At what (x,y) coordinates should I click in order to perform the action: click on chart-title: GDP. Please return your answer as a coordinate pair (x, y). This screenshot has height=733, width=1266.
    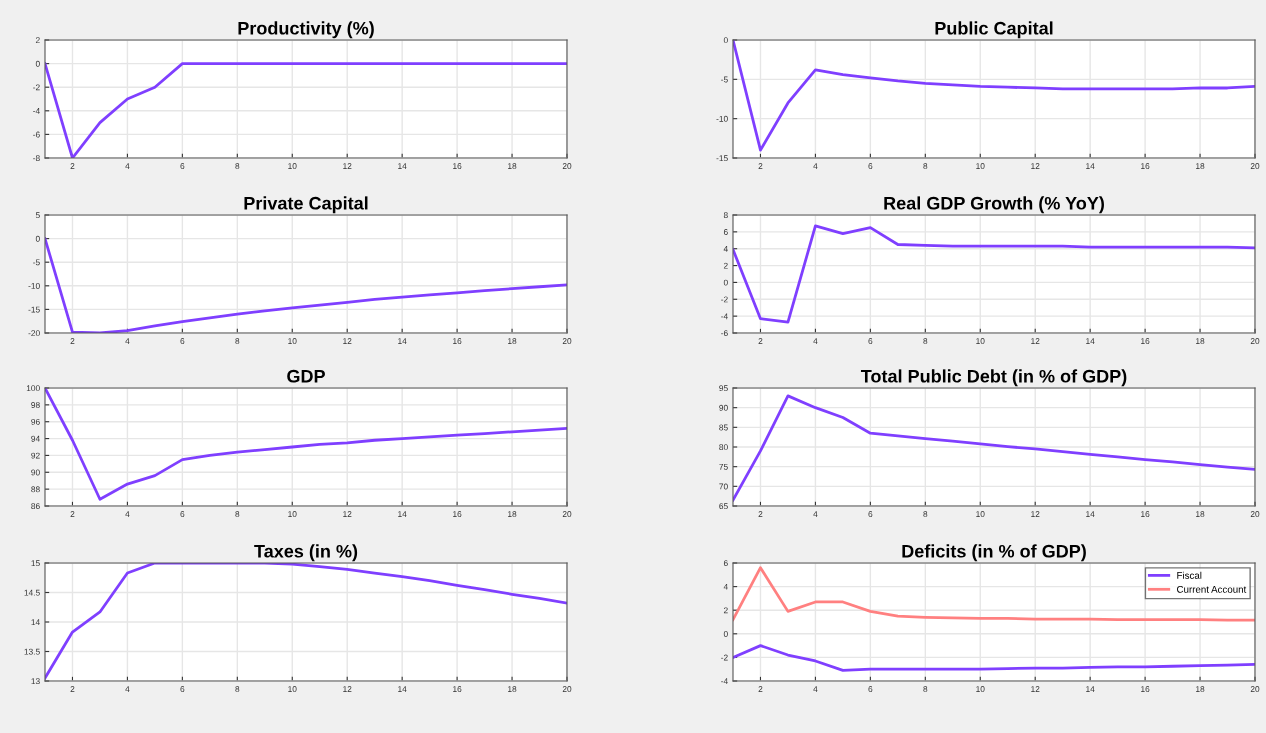
    Looking at the image, I should click on (306, 376).